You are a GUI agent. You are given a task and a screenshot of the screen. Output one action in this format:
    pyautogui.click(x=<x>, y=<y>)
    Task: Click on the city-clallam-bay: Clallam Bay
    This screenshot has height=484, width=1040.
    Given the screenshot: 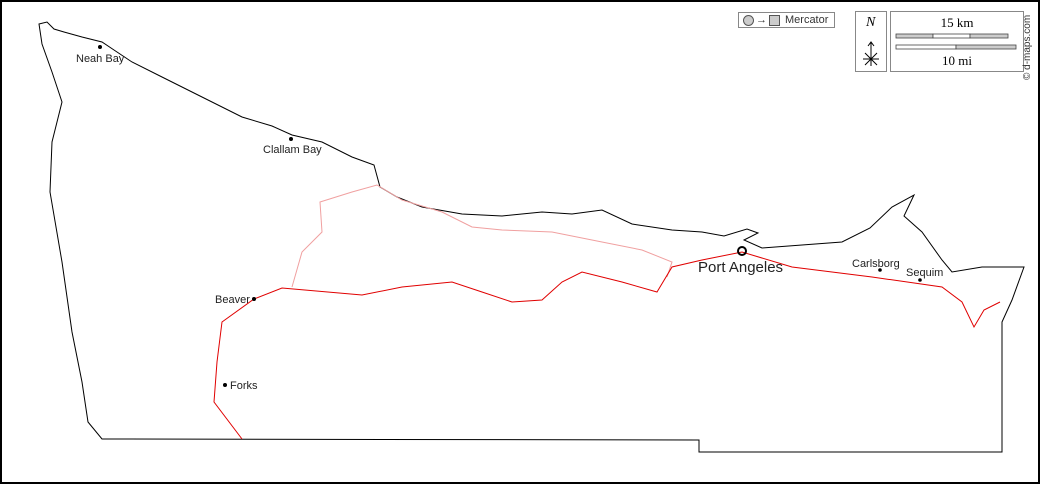 What is the action you would take?
    pyautogui.click(x=292, y=146)
    